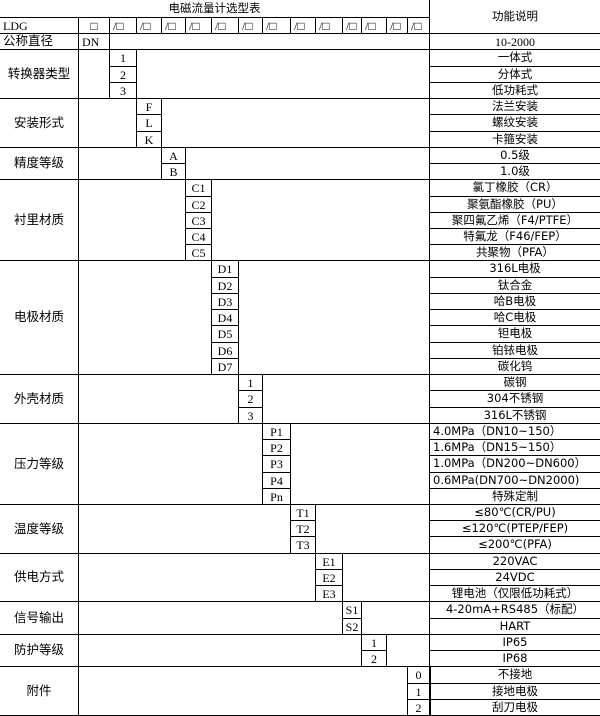 The width and height of the screenshot is (600, 716). I want to click on group-label: 防护等级, so click(39, 650).